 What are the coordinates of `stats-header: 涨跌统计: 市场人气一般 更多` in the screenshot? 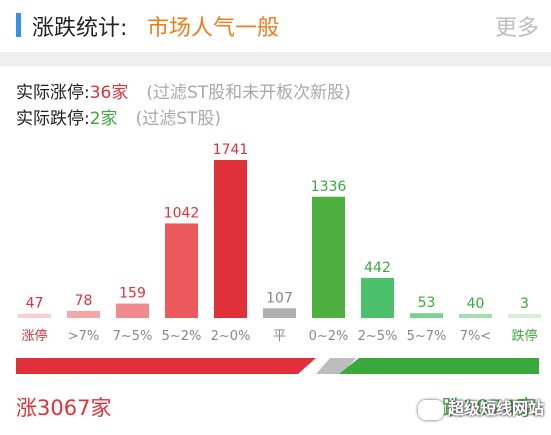 It's located at (275, 26).